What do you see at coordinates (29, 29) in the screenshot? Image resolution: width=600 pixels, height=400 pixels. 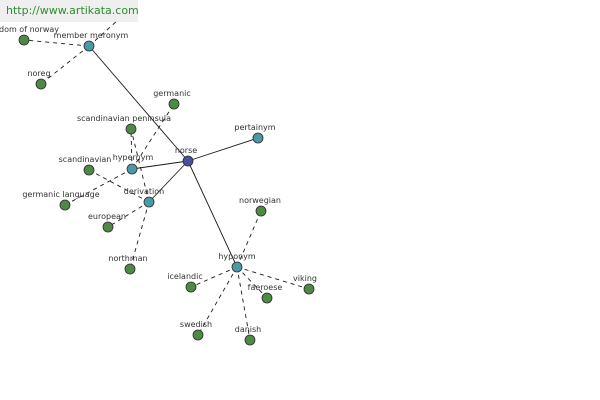 I see `node-label-kingdom-of-norway: dom of norway` at bounding box center [29, 29].